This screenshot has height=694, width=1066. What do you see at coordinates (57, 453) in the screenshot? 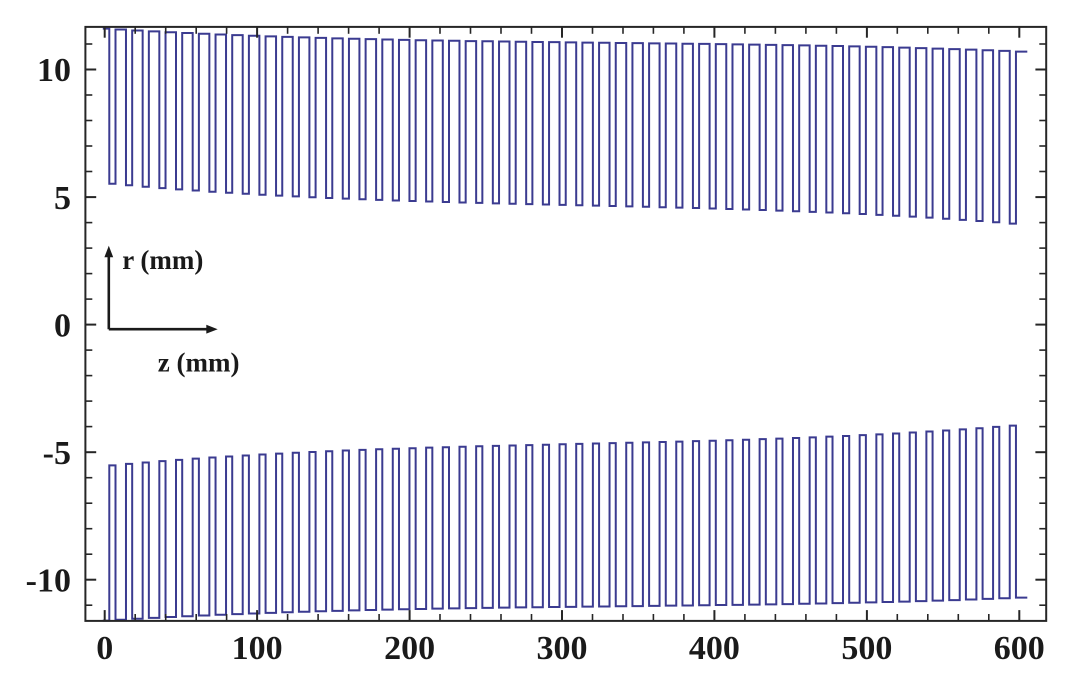
I see `svg-text: -5` at bounding box center [57, 453].